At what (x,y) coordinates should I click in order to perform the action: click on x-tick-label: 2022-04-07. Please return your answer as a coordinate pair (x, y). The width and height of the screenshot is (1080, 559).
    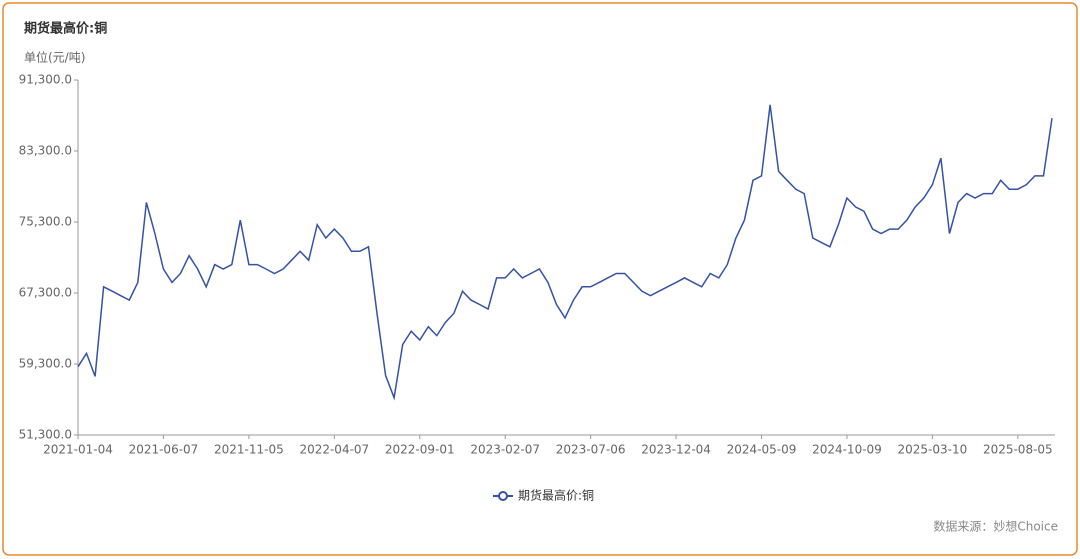
    Looking at the image, I should click on (334, 450).